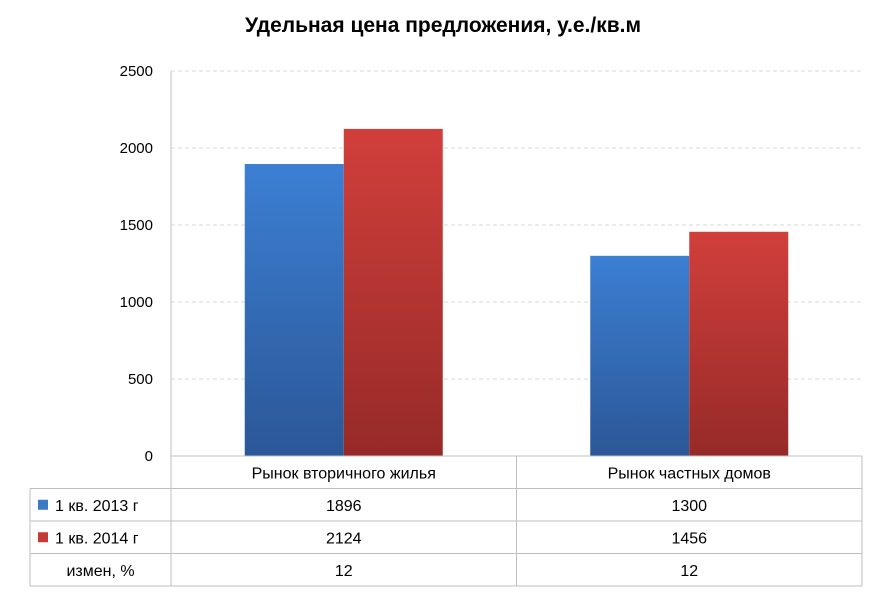  What do you see at coordinates (97, 506) in the screenshot?
I see `legend-label: 1 кв. 2013 г` at bounding box center [97, 506].